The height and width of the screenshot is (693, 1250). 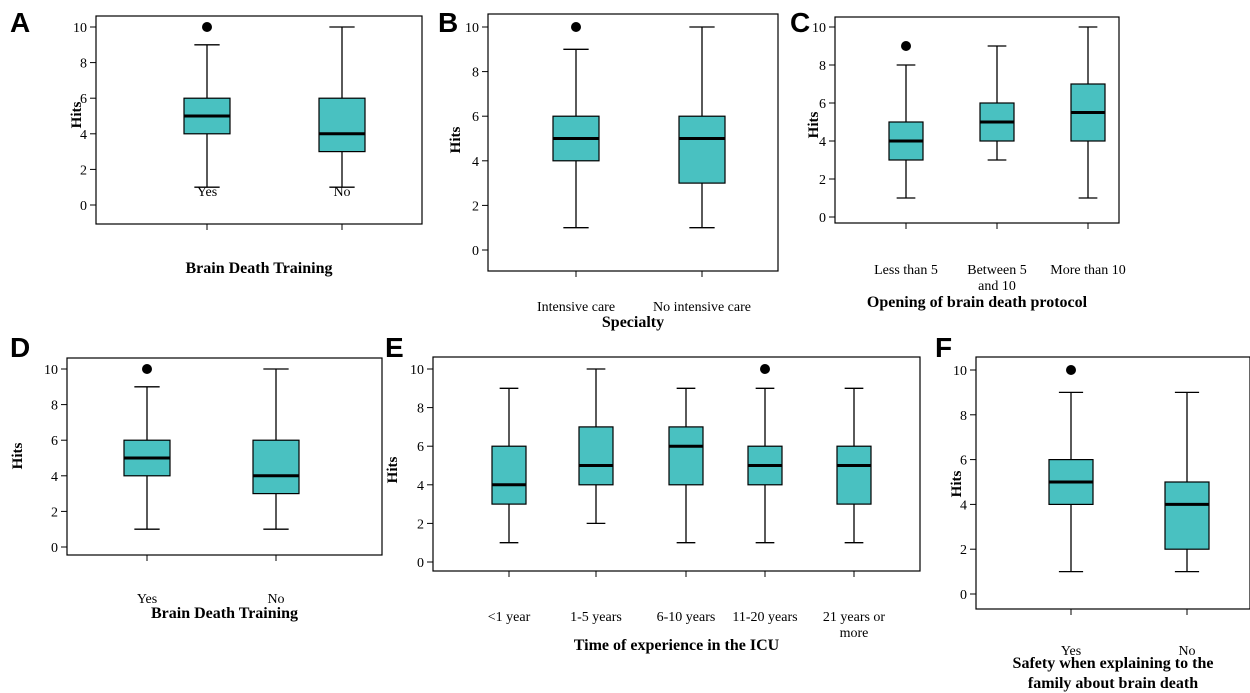 What do you see at coordinates (1113, 683) in the screenshot?
I see `x-axis-title: family about brain death` at bounding box center [1113, 683].